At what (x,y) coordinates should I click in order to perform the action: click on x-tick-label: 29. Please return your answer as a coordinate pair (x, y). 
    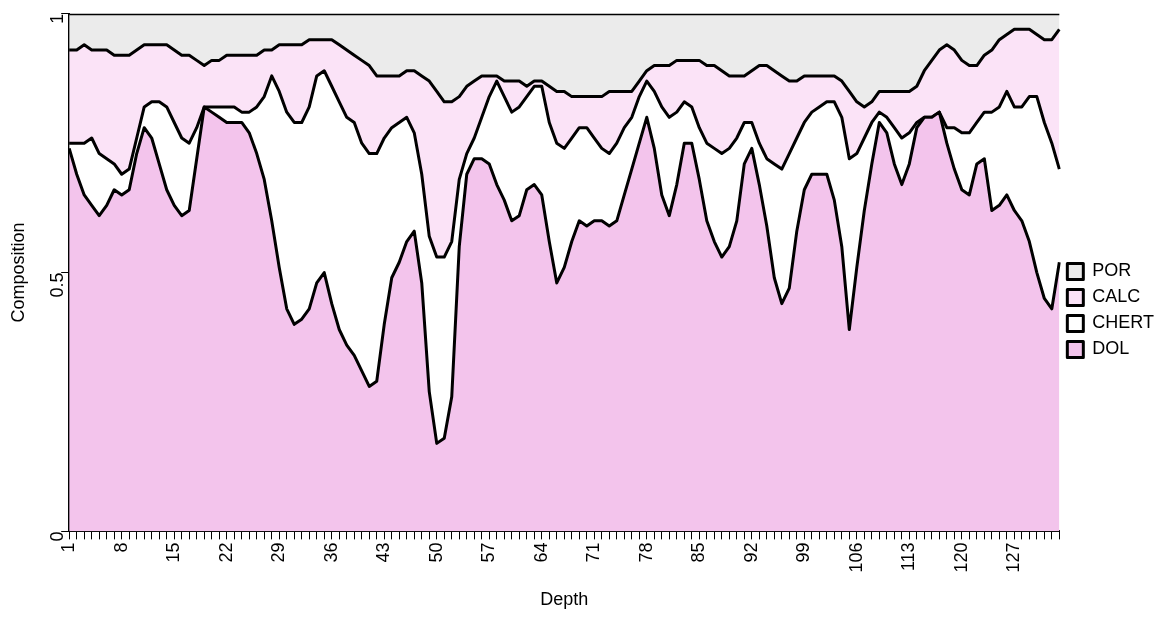
    Looking at the image, I should click on (278, 552).